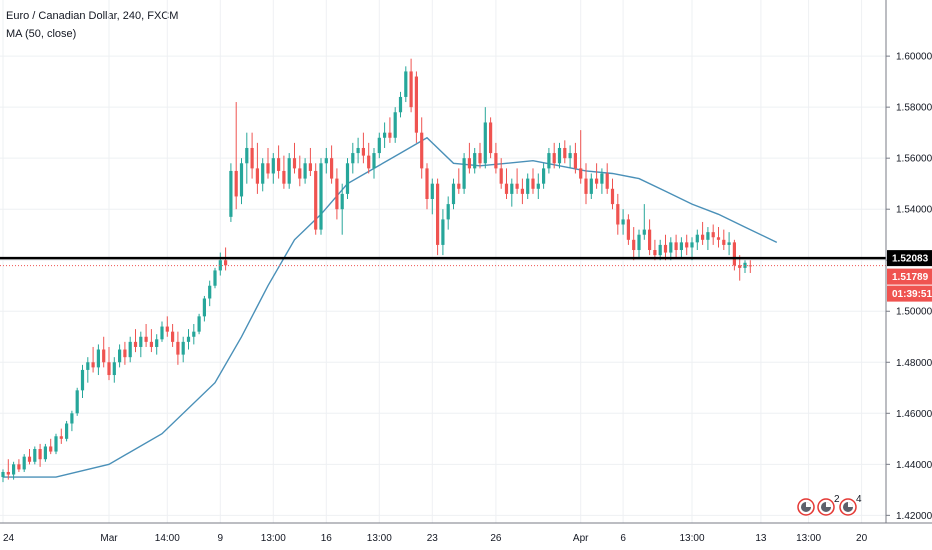  I want to click on x-tick-label: Apr, so click(581, 538).